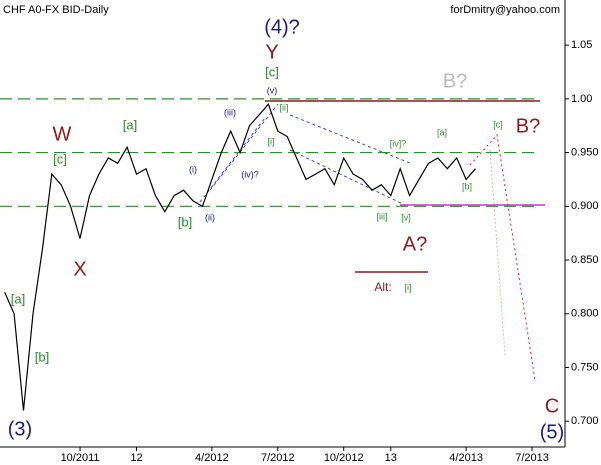 Image resolution: width=601 pixels, height=465 pixels. I want to click on wave-label: A?, so click(415, 244).